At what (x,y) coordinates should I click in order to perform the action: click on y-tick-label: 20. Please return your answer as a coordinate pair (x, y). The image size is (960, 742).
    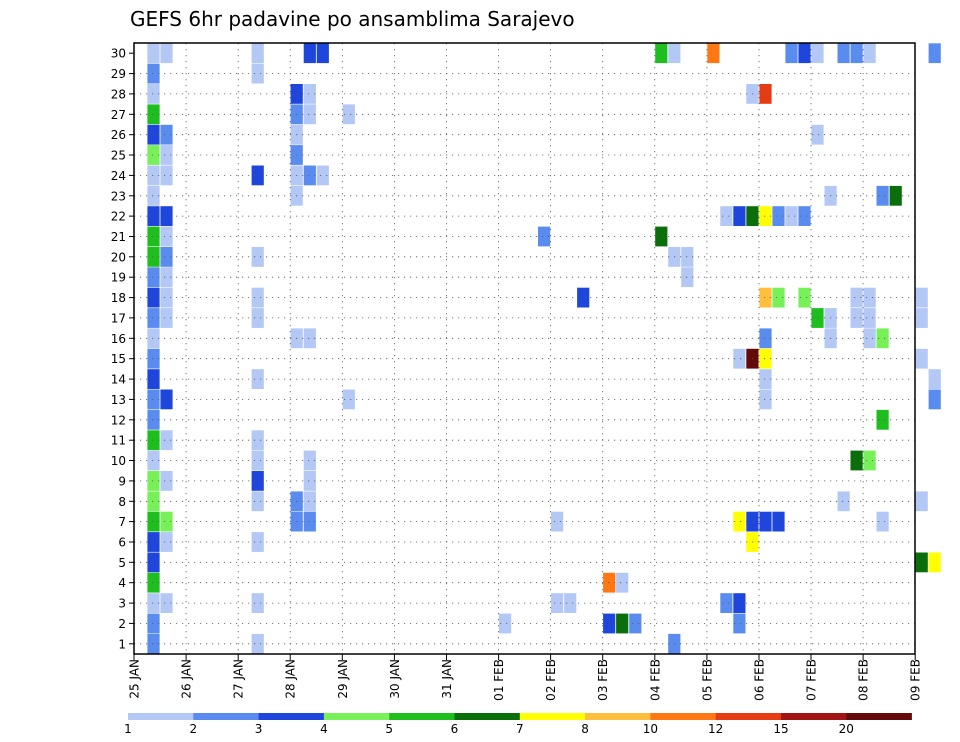
    Looking at the image, I should click on (118, 257).